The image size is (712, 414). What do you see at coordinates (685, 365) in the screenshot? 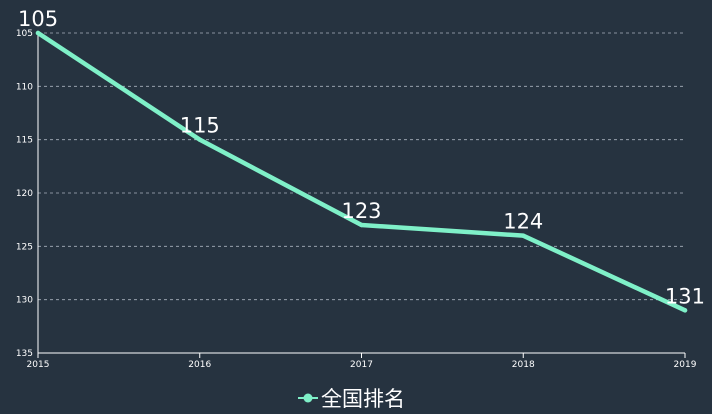
I see `x-tick-label-2019: 2019` at bounding box center [685, 365].